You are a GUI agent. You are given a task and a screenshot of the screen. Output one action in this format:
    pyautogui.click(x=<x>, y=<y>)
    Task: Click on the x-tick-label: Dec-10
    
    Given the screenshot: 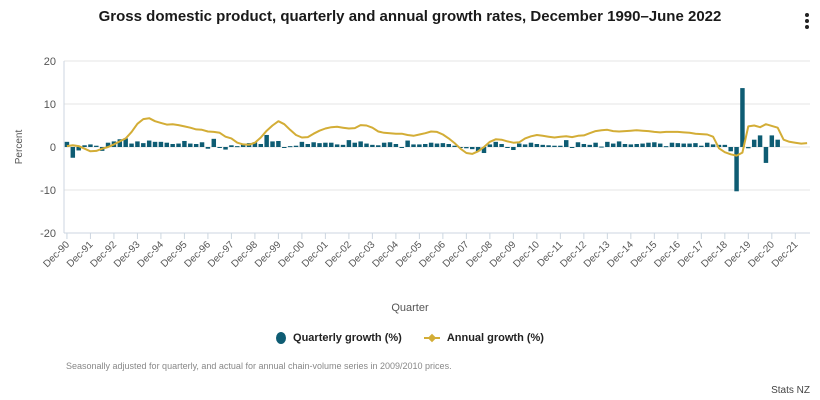 What is the action you would take?
    pyautogui.click(x=526, y=254)
    